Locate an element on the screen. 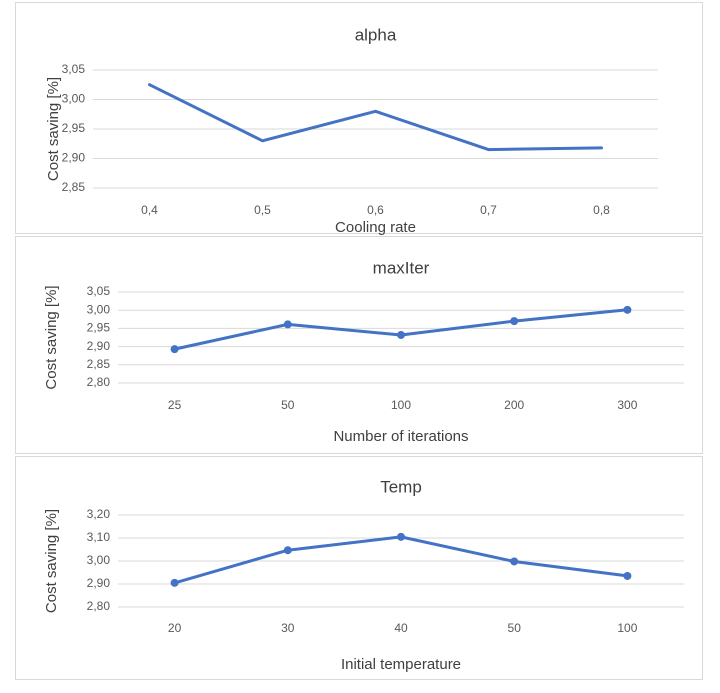 The image size is (720, 693). chart-maxiter-series-line is located at coordinates (401, 329).